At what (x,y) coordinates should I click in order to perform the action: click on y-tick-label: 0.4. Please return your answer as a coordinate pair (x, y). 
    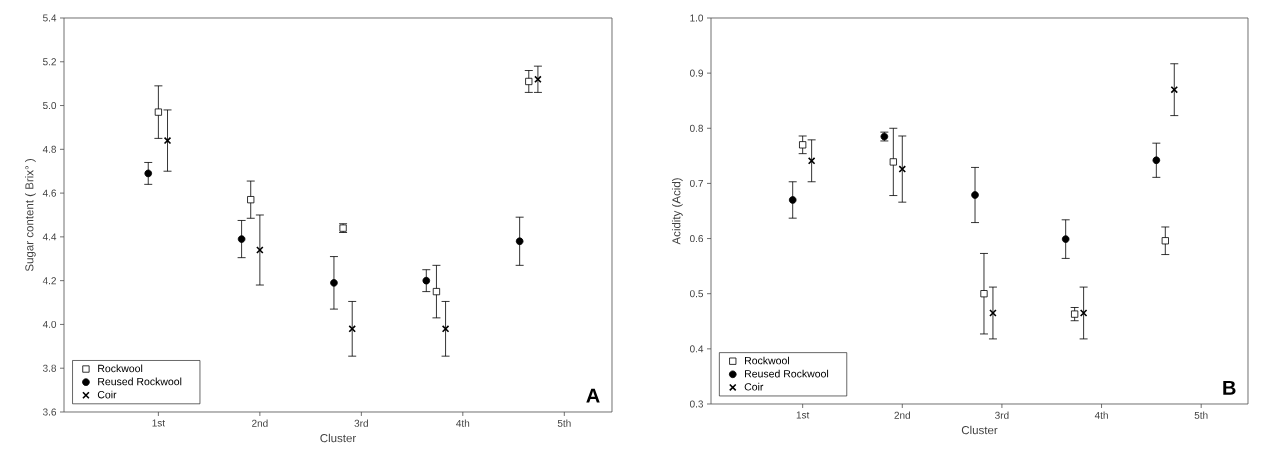
    Looking at the image, I should click on (696, 349).